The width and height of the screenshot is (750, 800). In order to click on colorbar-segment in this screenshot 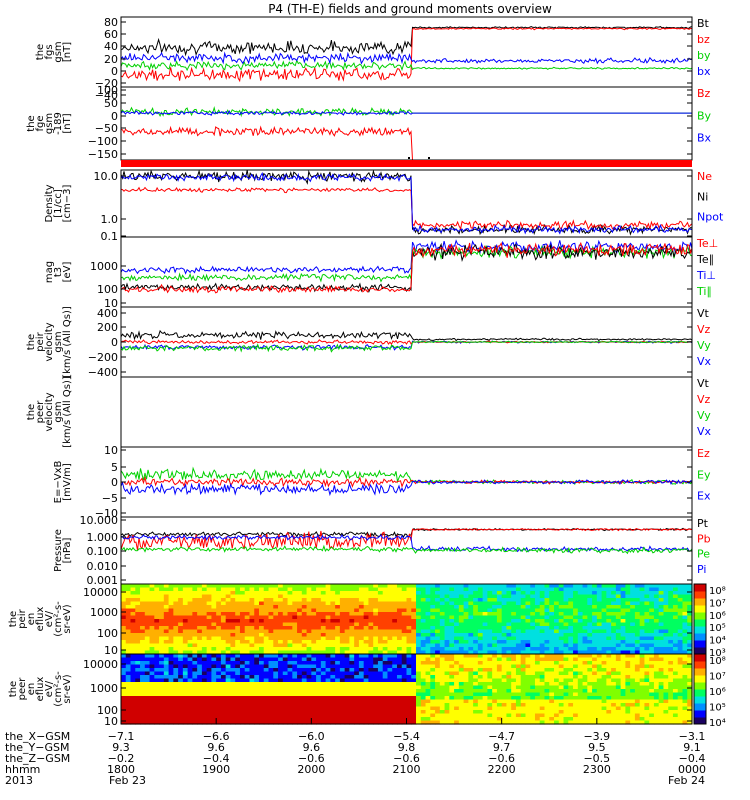, I will do `click(700, 651)`.